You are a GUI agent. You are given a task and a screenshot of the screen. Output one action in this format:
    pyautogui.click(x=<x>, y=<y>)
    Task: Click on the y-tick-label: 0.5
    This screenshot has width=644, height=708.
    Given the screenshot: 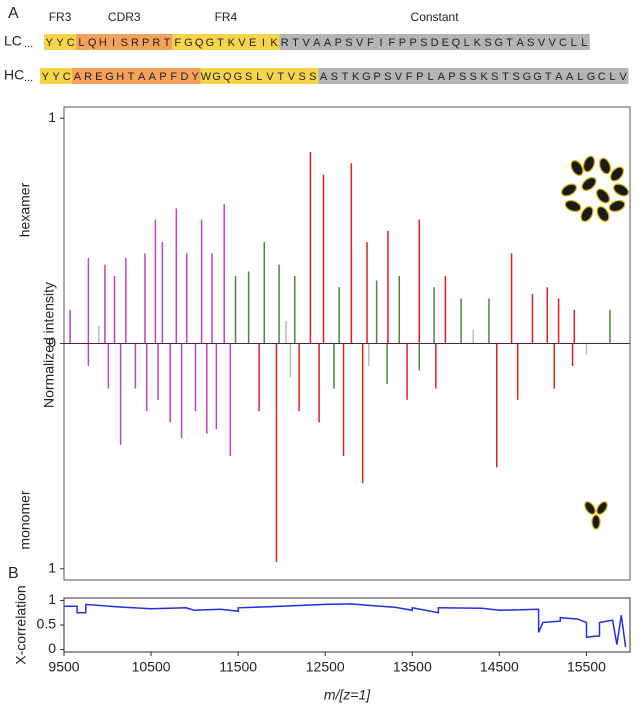 What is the action you would take?
    pyautogui.click(x=47, y=624)
    